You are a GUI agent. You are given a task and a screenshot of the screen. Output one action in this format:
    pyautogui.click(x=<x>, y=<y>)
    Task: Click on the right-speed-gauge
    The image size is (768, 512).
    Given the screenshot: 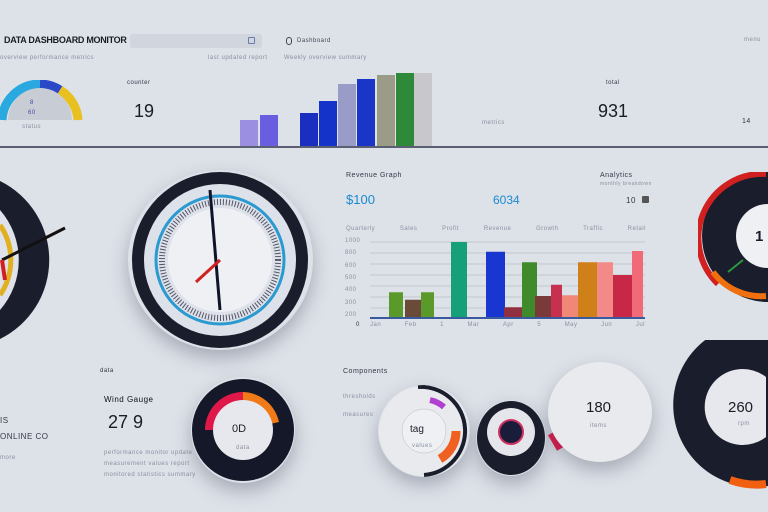 What is the action you would take?
    pyautogui.click(x=733, y=237)
    